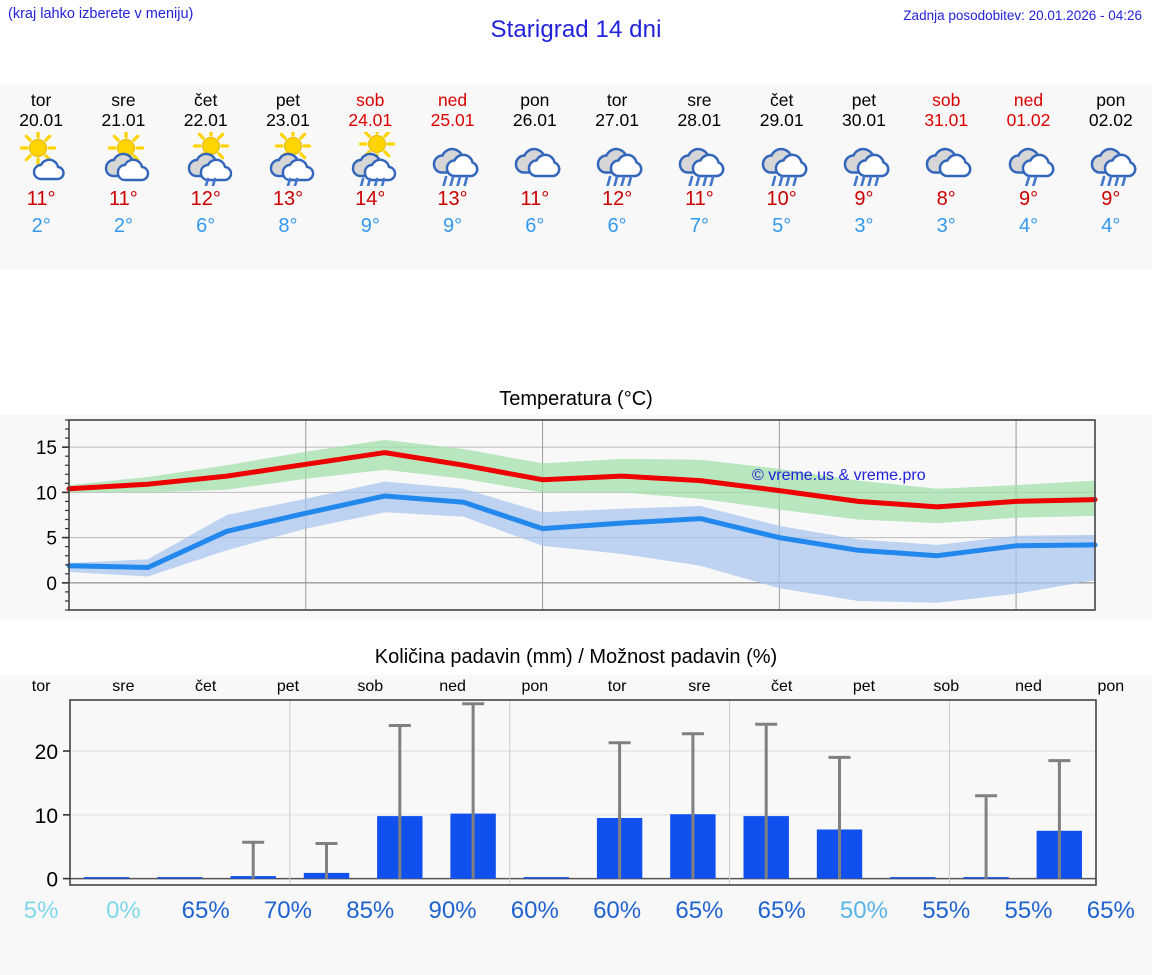 This screenshot has width=1152, height=975. What do you see at coordinates (1022, 15) in the screenshot?
I see `last-updated-text: Zadnja posodobitev: 20.01.2026 - 04:26` at bounding box center [1022, 15].